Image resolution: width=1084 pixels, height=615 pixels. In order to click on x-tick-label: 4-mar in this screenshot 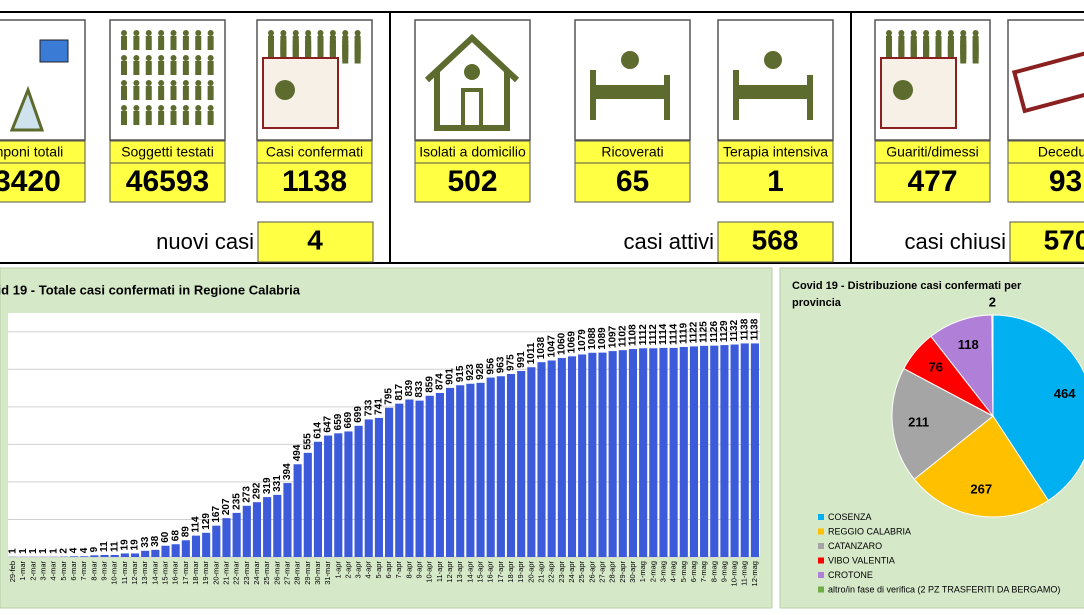, I will do `click(53, 571)`.